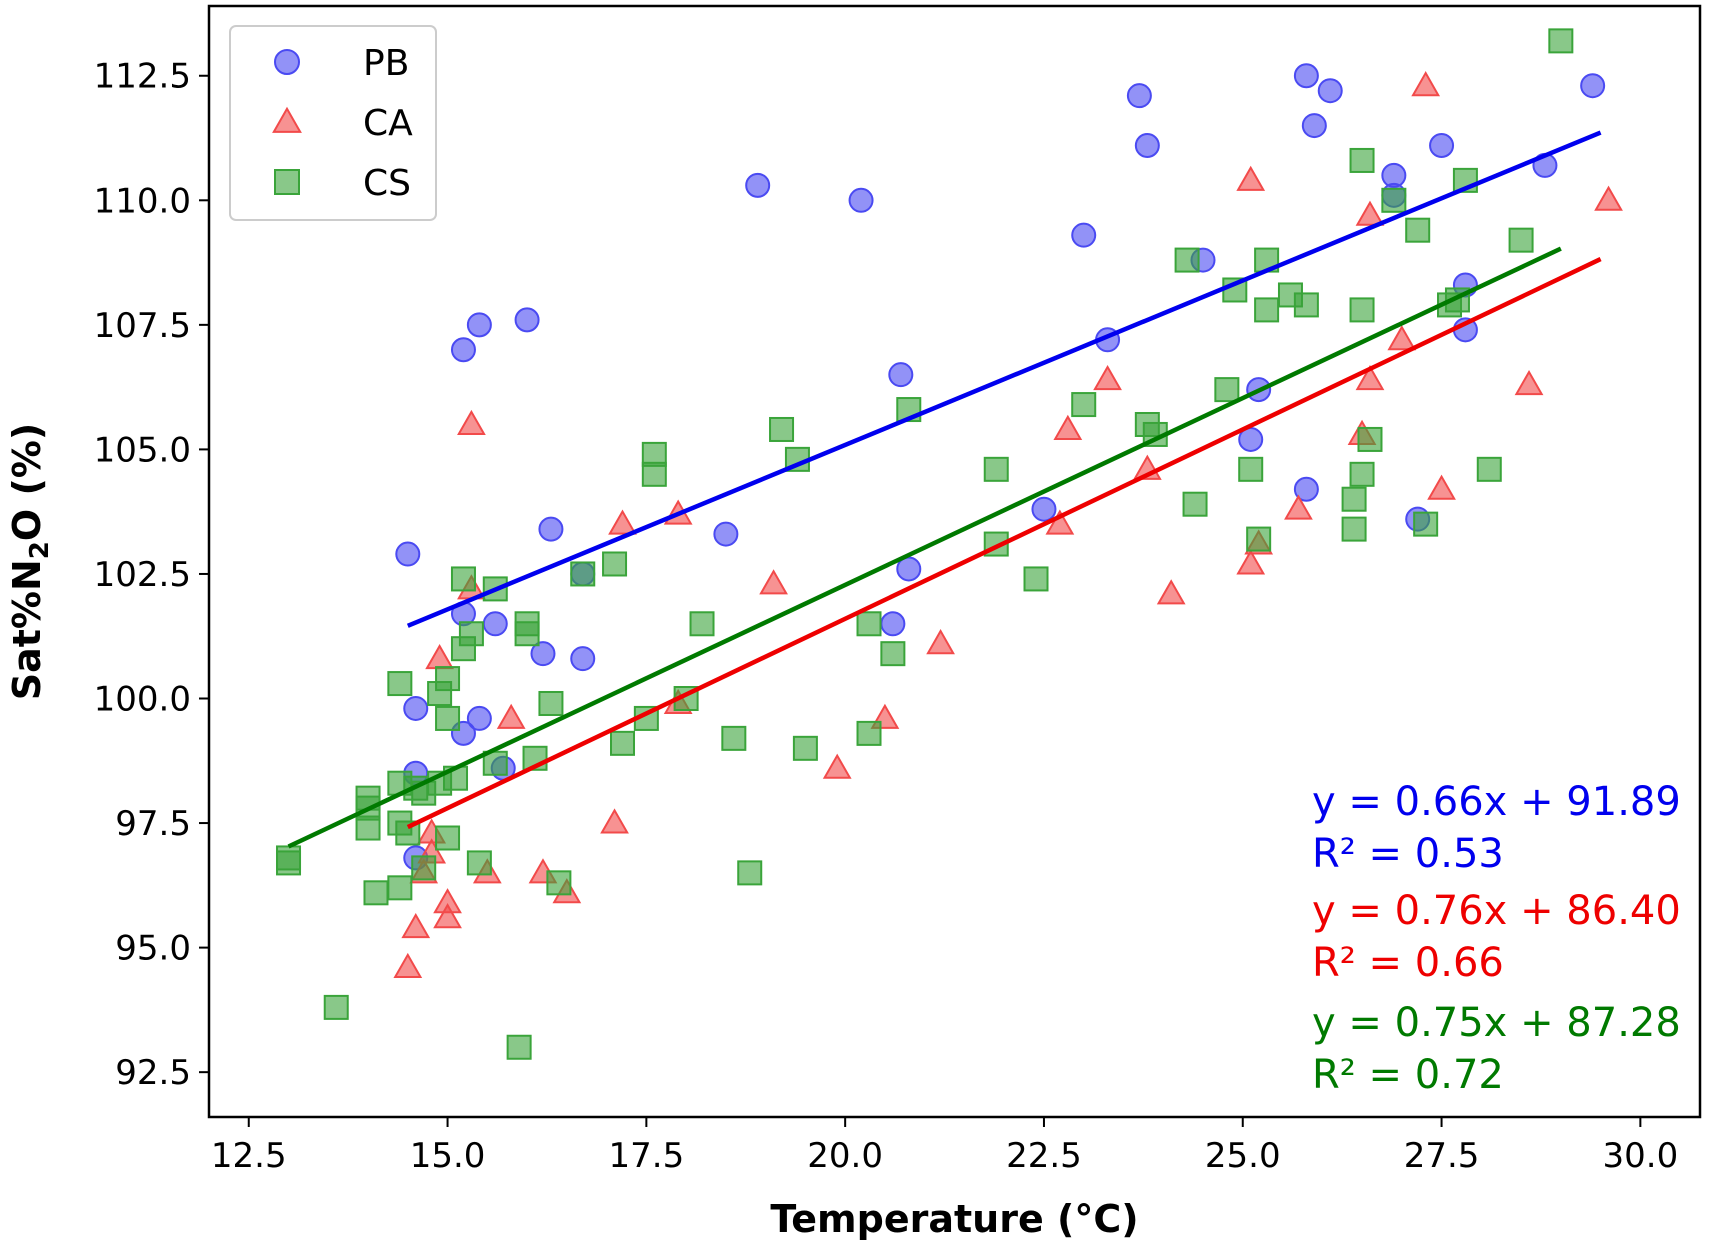 The width and height of the screenshot is (1712, 1240). What do you see at coordinates (142, 450) in the screenshot?
I see `y-tick-label: 105.0` at bounding box center [142, 450].